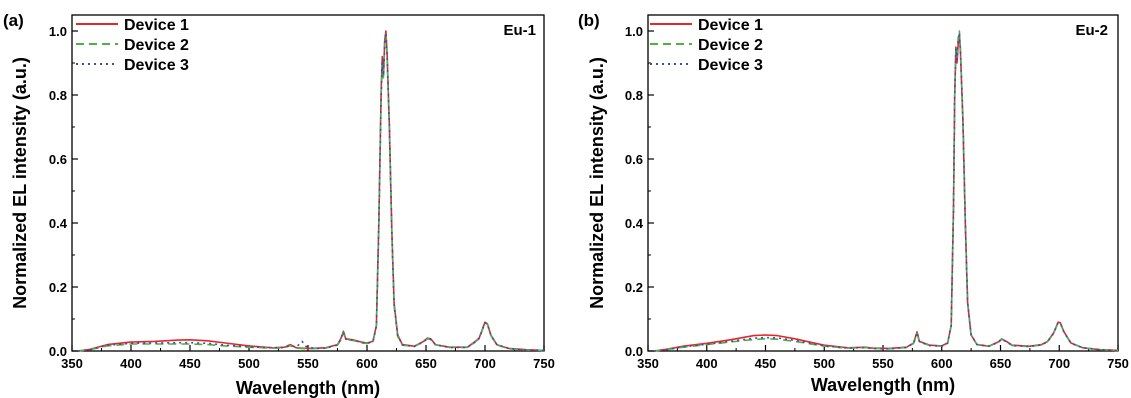 The width and height of the screenshot is (1131, 398). I want to click on panel-label: (a), so click(13, 20).